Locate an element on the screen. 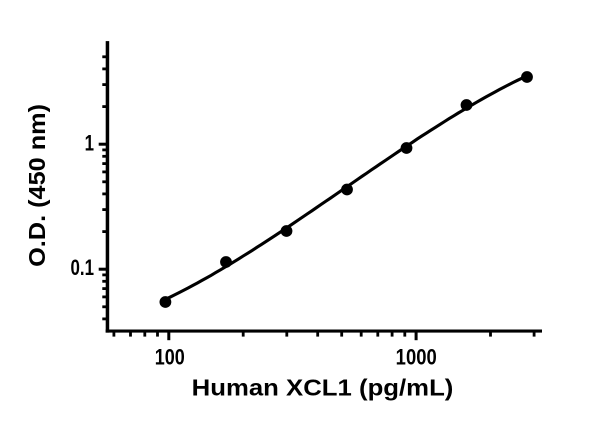  svg-text: Human XCL1 (pg/mL) is located at coordinates (323, 388).